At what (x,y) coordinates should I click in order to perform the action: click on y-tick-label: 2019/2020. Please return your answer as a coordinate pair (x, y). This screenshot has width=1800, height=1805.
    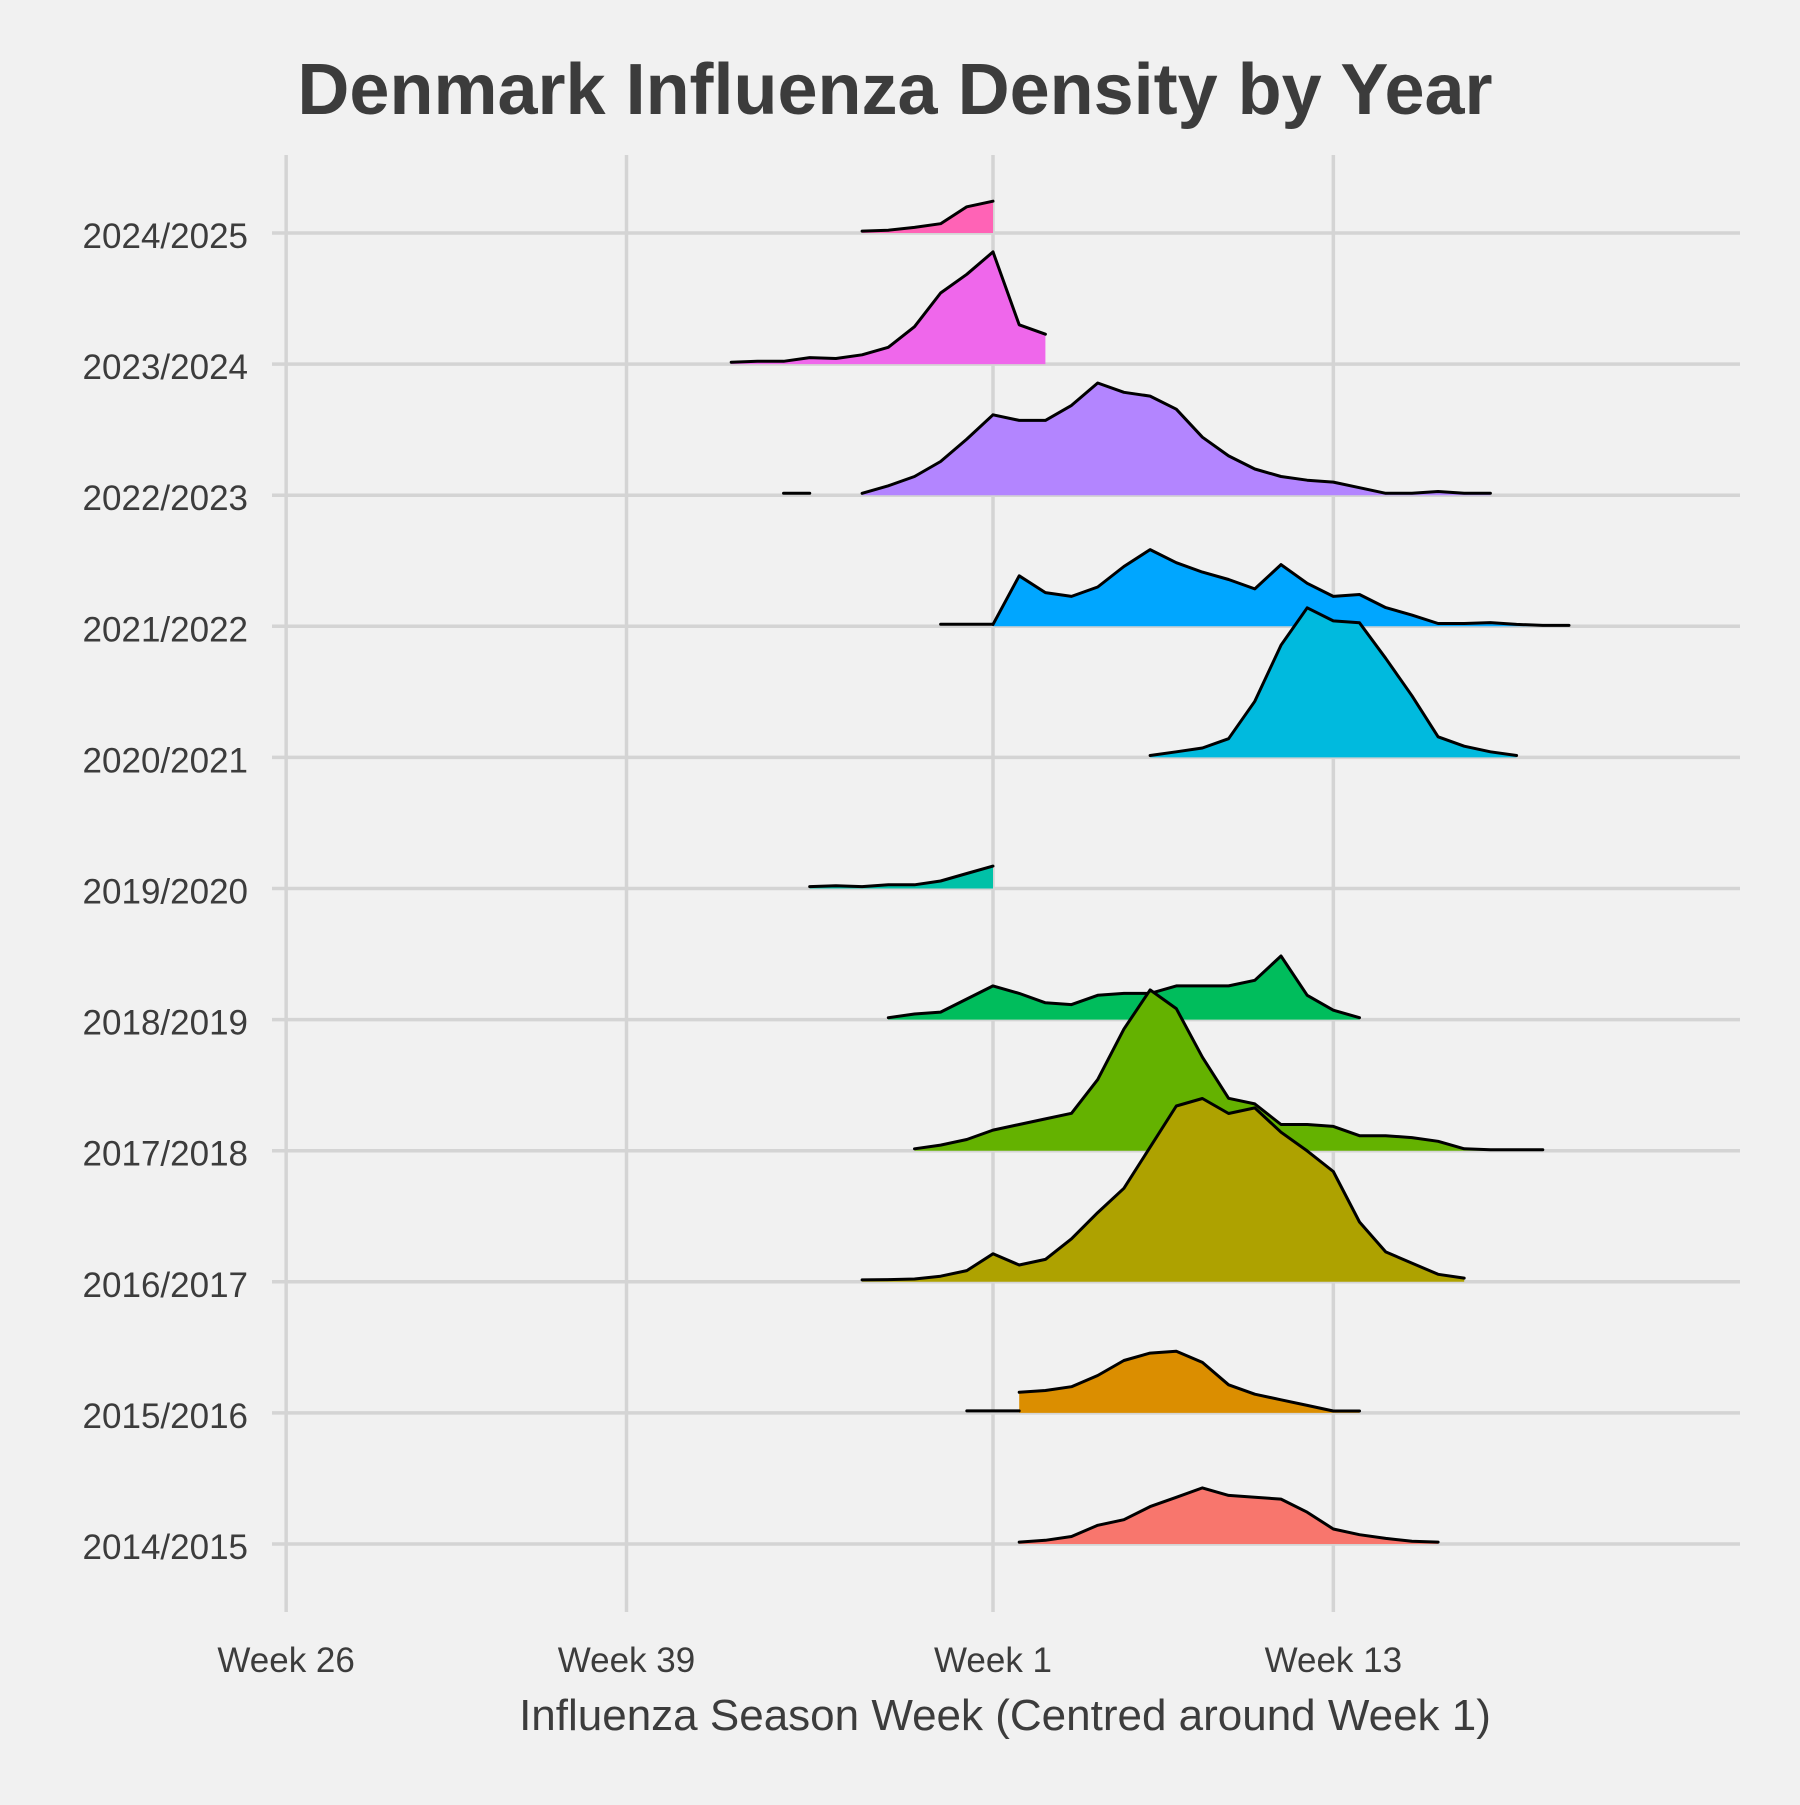
    Looking at the image, I should click on (165, 892).